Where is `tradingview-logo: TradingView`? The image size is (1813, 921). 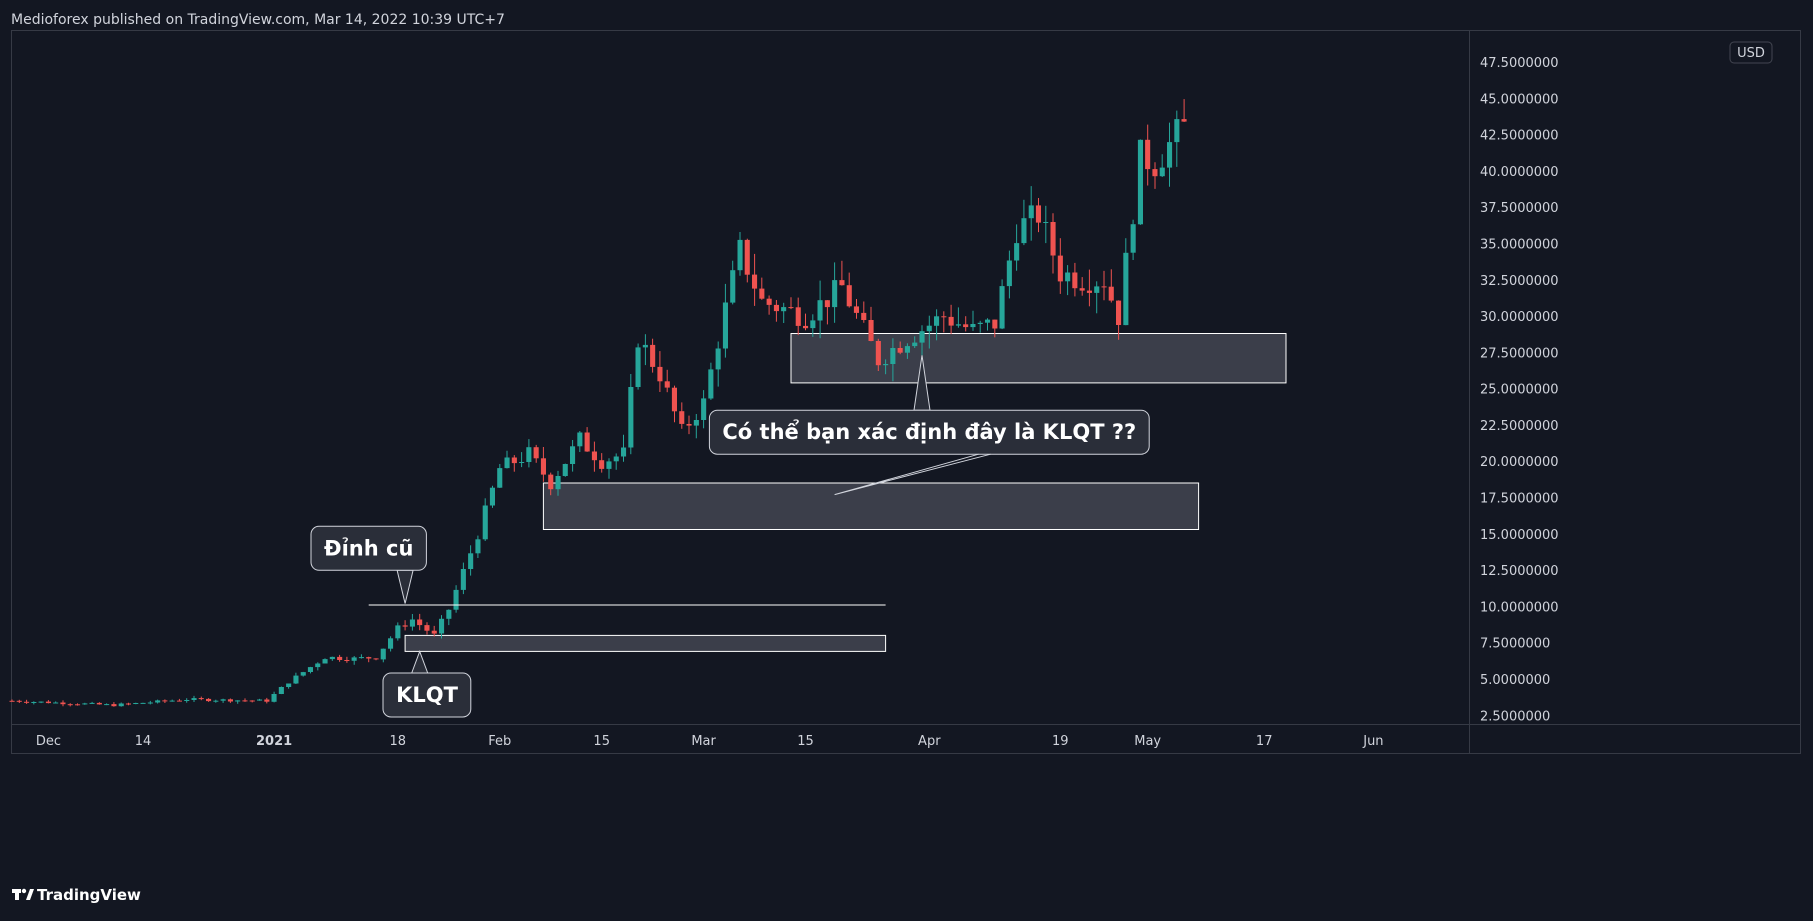
tradingview-logo: TradingView is located at coordinates (76, 895).